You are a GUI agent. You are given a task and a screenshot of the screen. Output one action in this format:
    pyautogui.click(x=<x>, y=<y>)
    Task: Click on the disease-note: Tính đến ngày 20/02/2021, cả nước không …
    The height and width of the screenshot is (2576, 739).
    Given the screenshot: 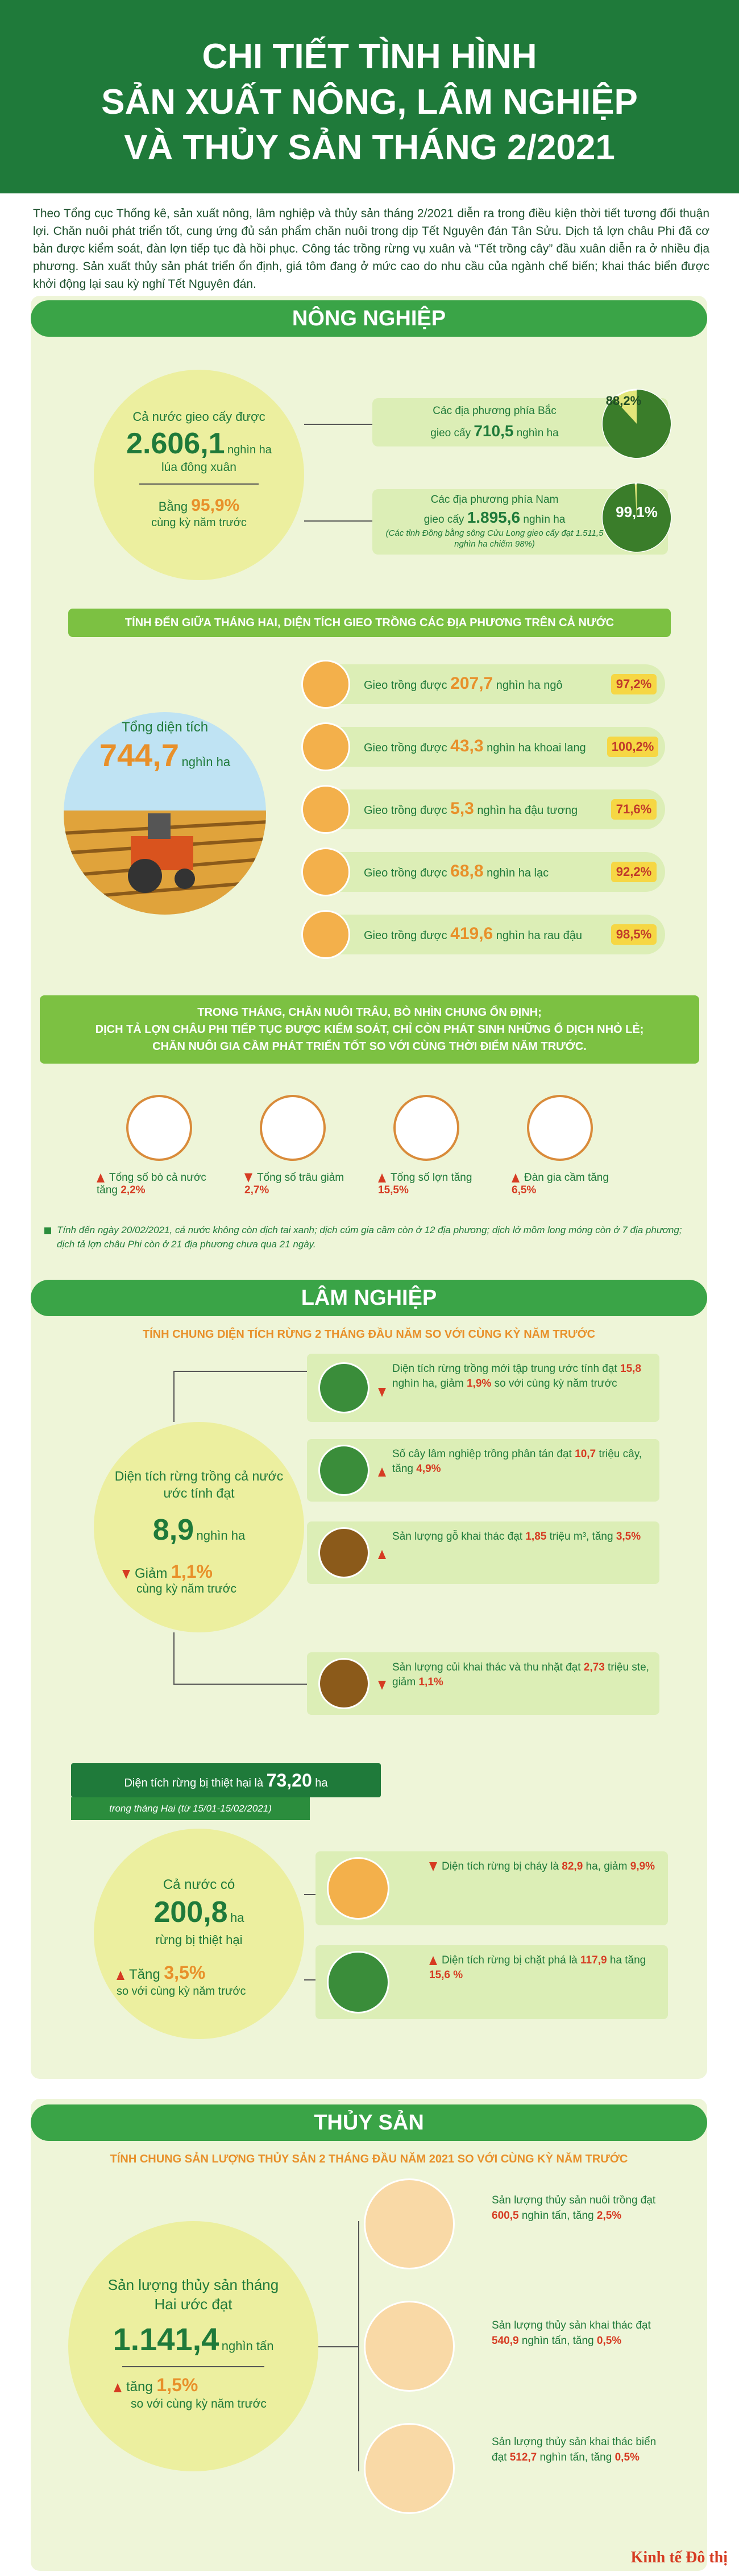 What is the action you would take?
    pyautogui.click(x=369, y=1238)
    